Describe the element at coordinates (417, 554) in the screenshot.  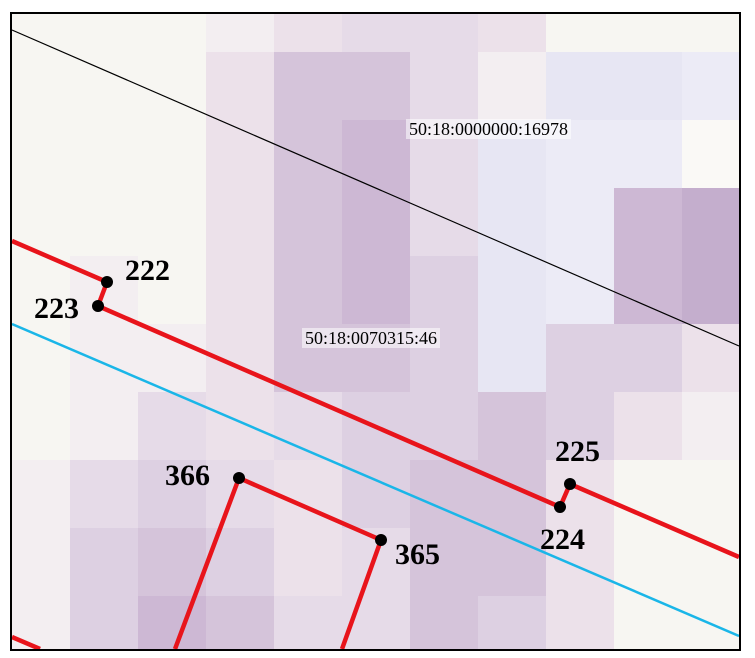
I see `point-label-365: 365` at that location.